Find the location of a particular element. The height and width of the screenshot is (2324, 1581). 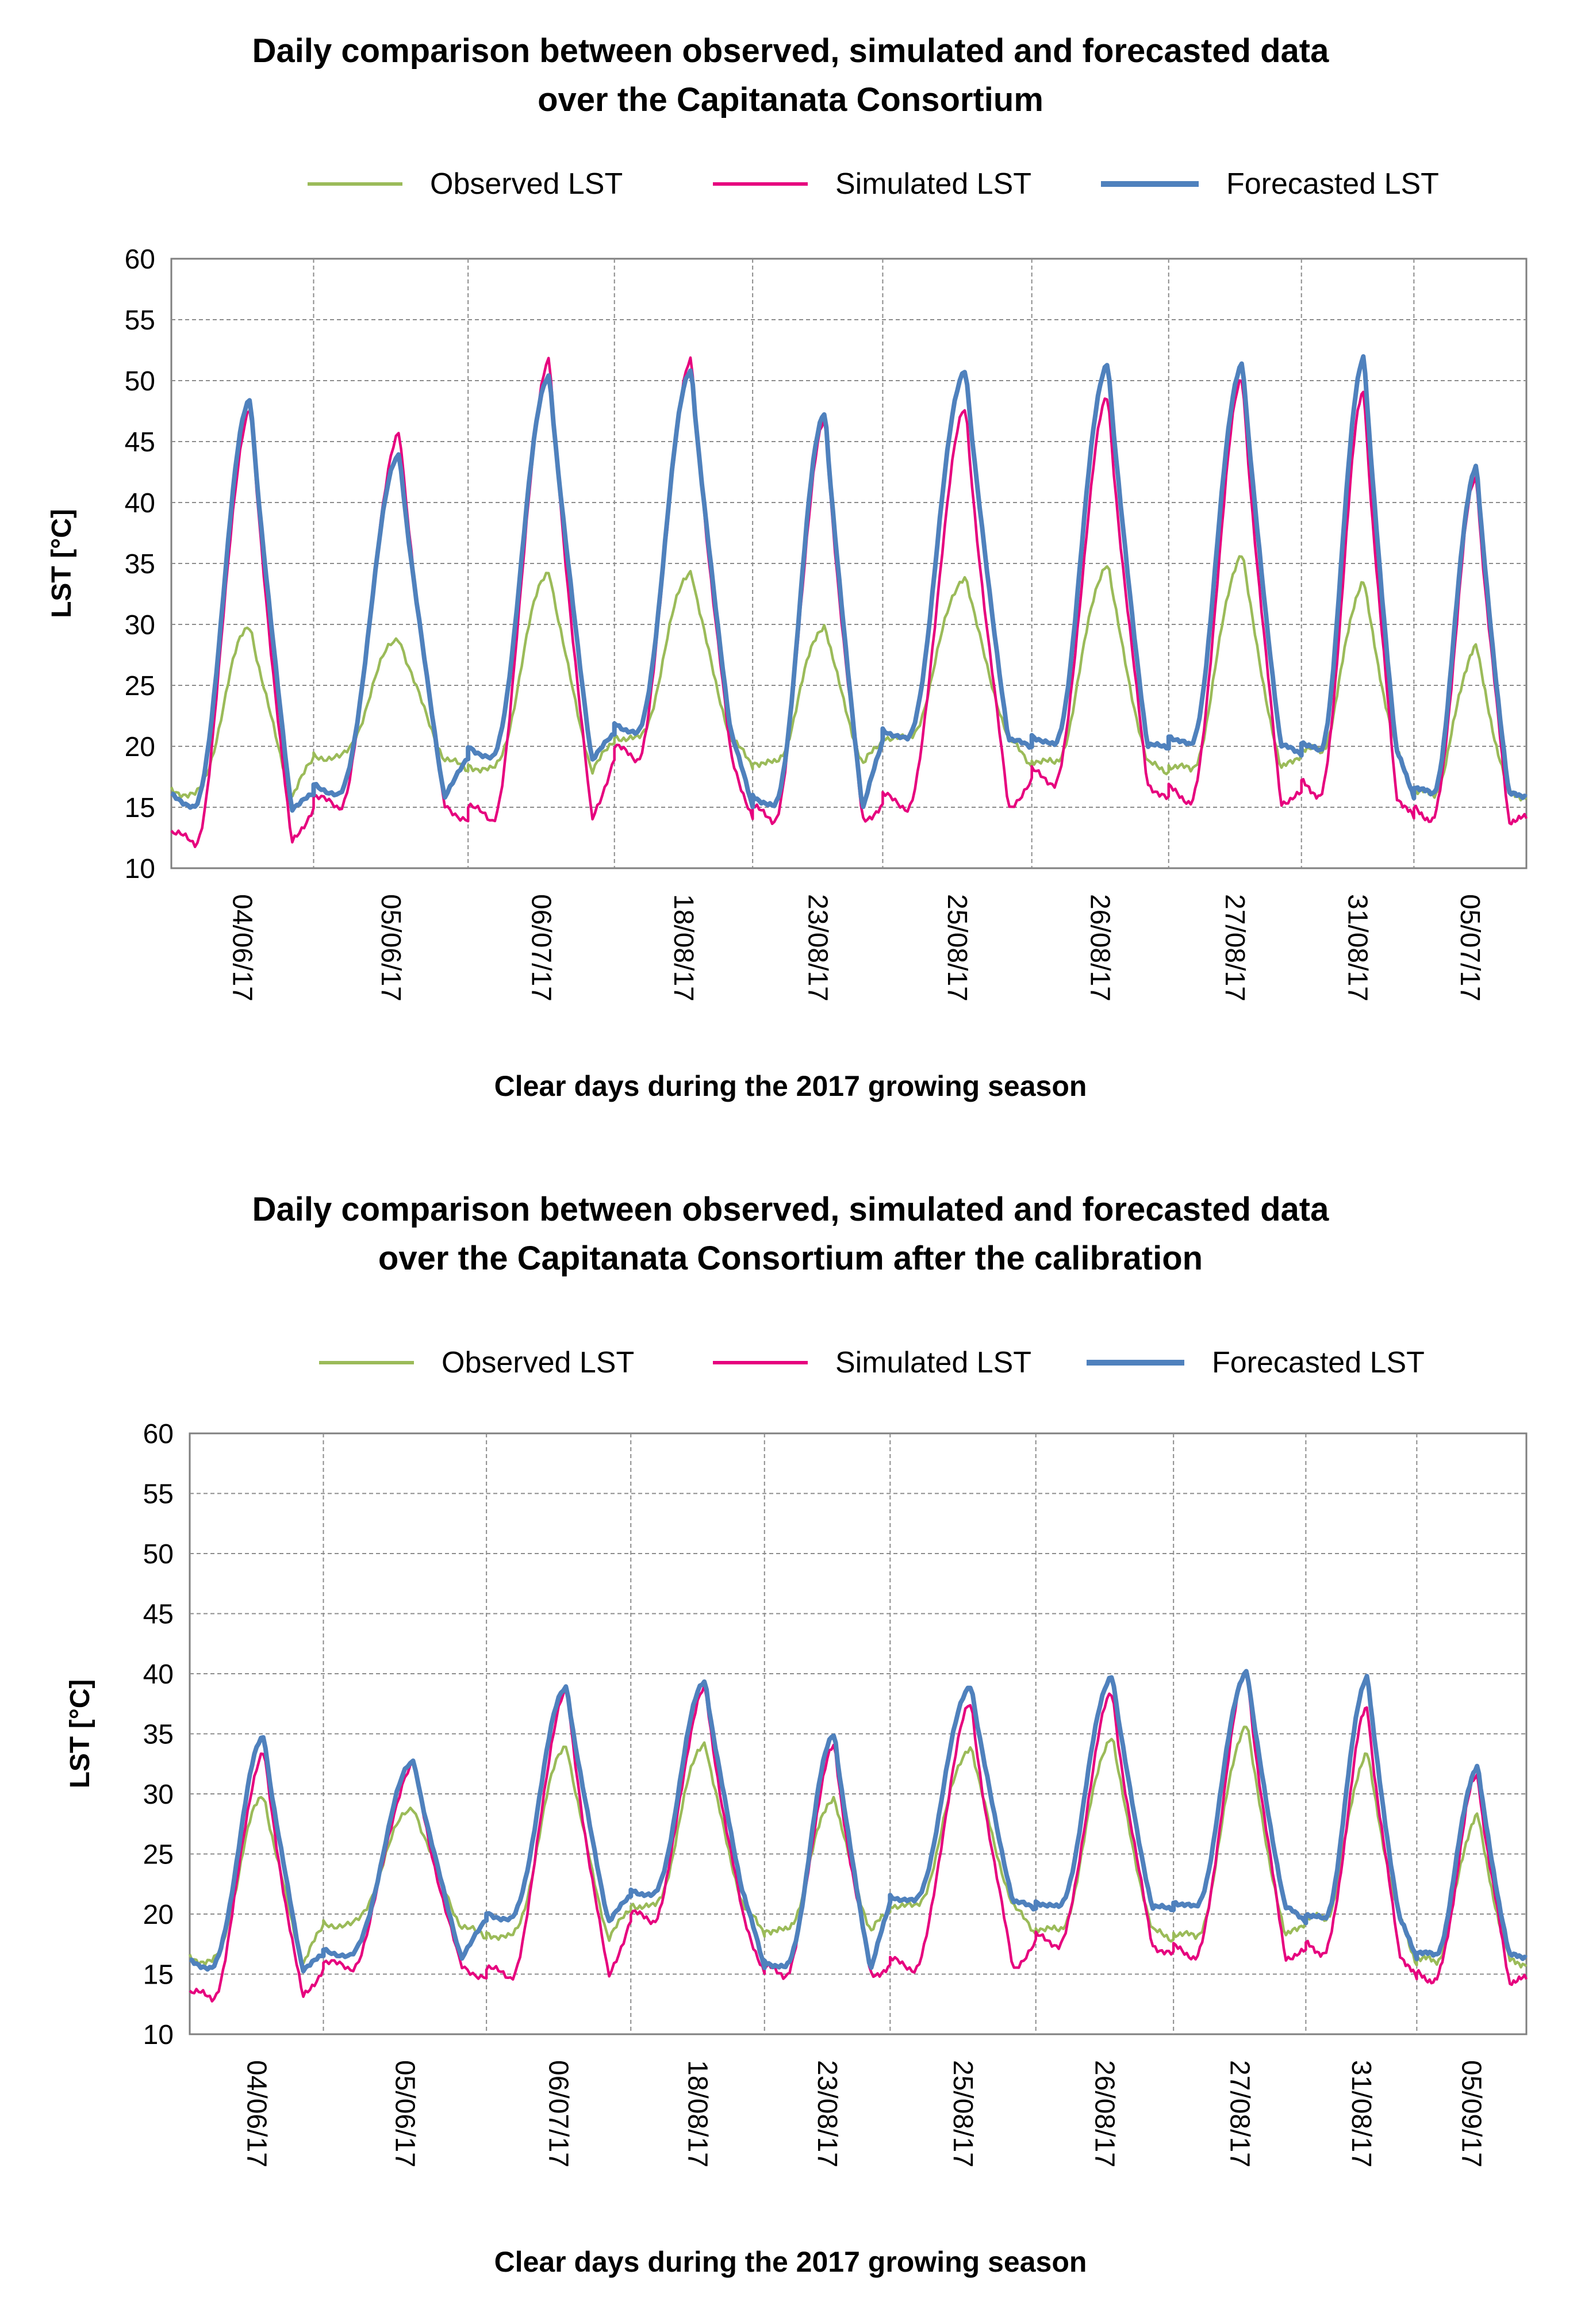

chart-title-line-2: over the Capitanata Consortium is located at coordinates (790, 99).